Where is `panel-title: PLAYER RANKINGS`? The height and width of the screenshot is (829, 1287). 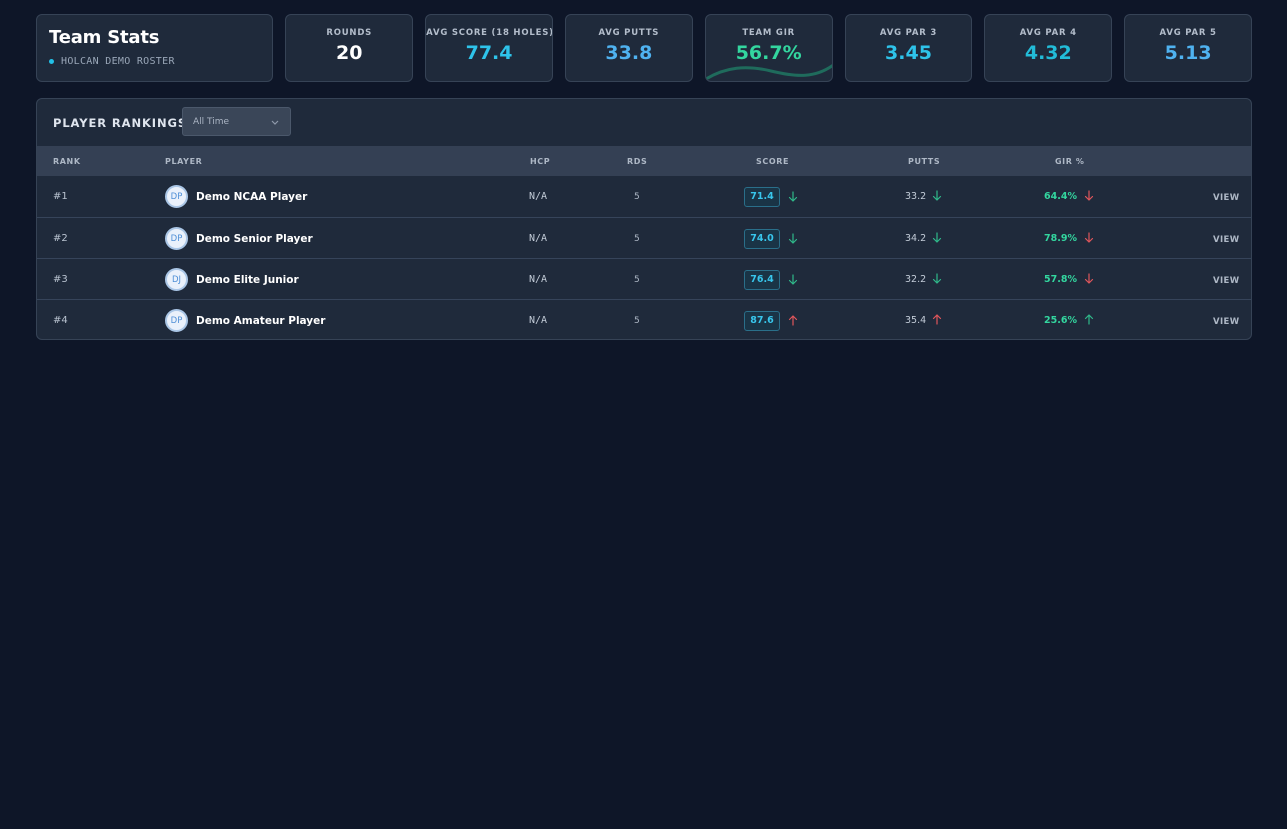
panel-title: PLAYER RANKINGS is located at coordinates (120, 123).